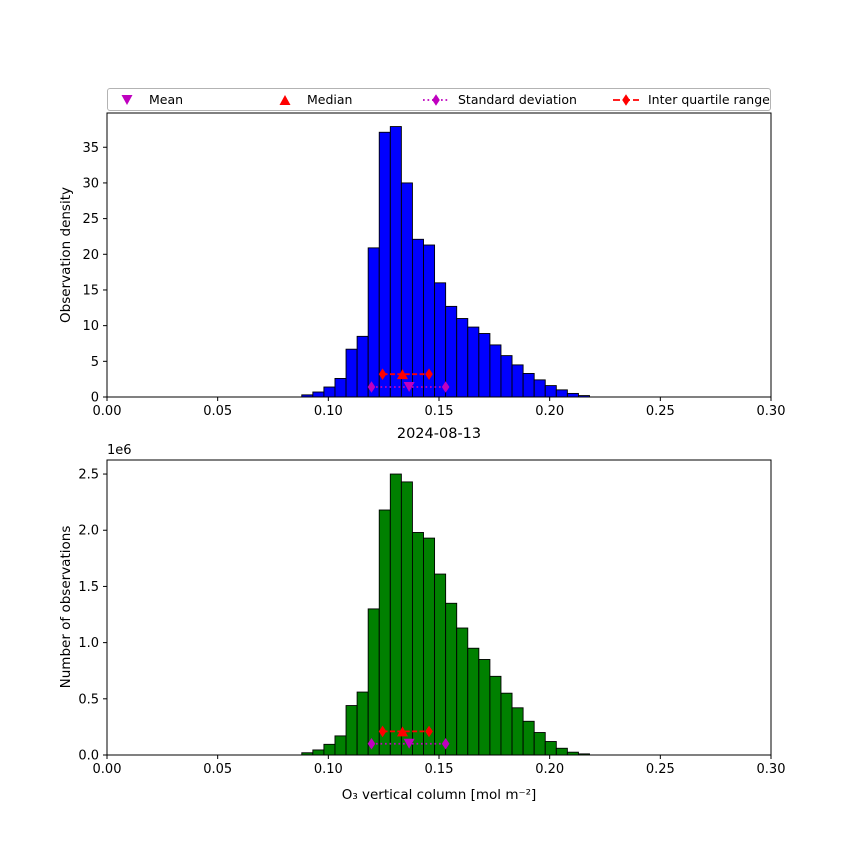 The height and width of the screenshot is (850, 850). Describe the element at coordinates (88, 756) in the screenshot. I see `y-tick-label: 0.0` at that location.